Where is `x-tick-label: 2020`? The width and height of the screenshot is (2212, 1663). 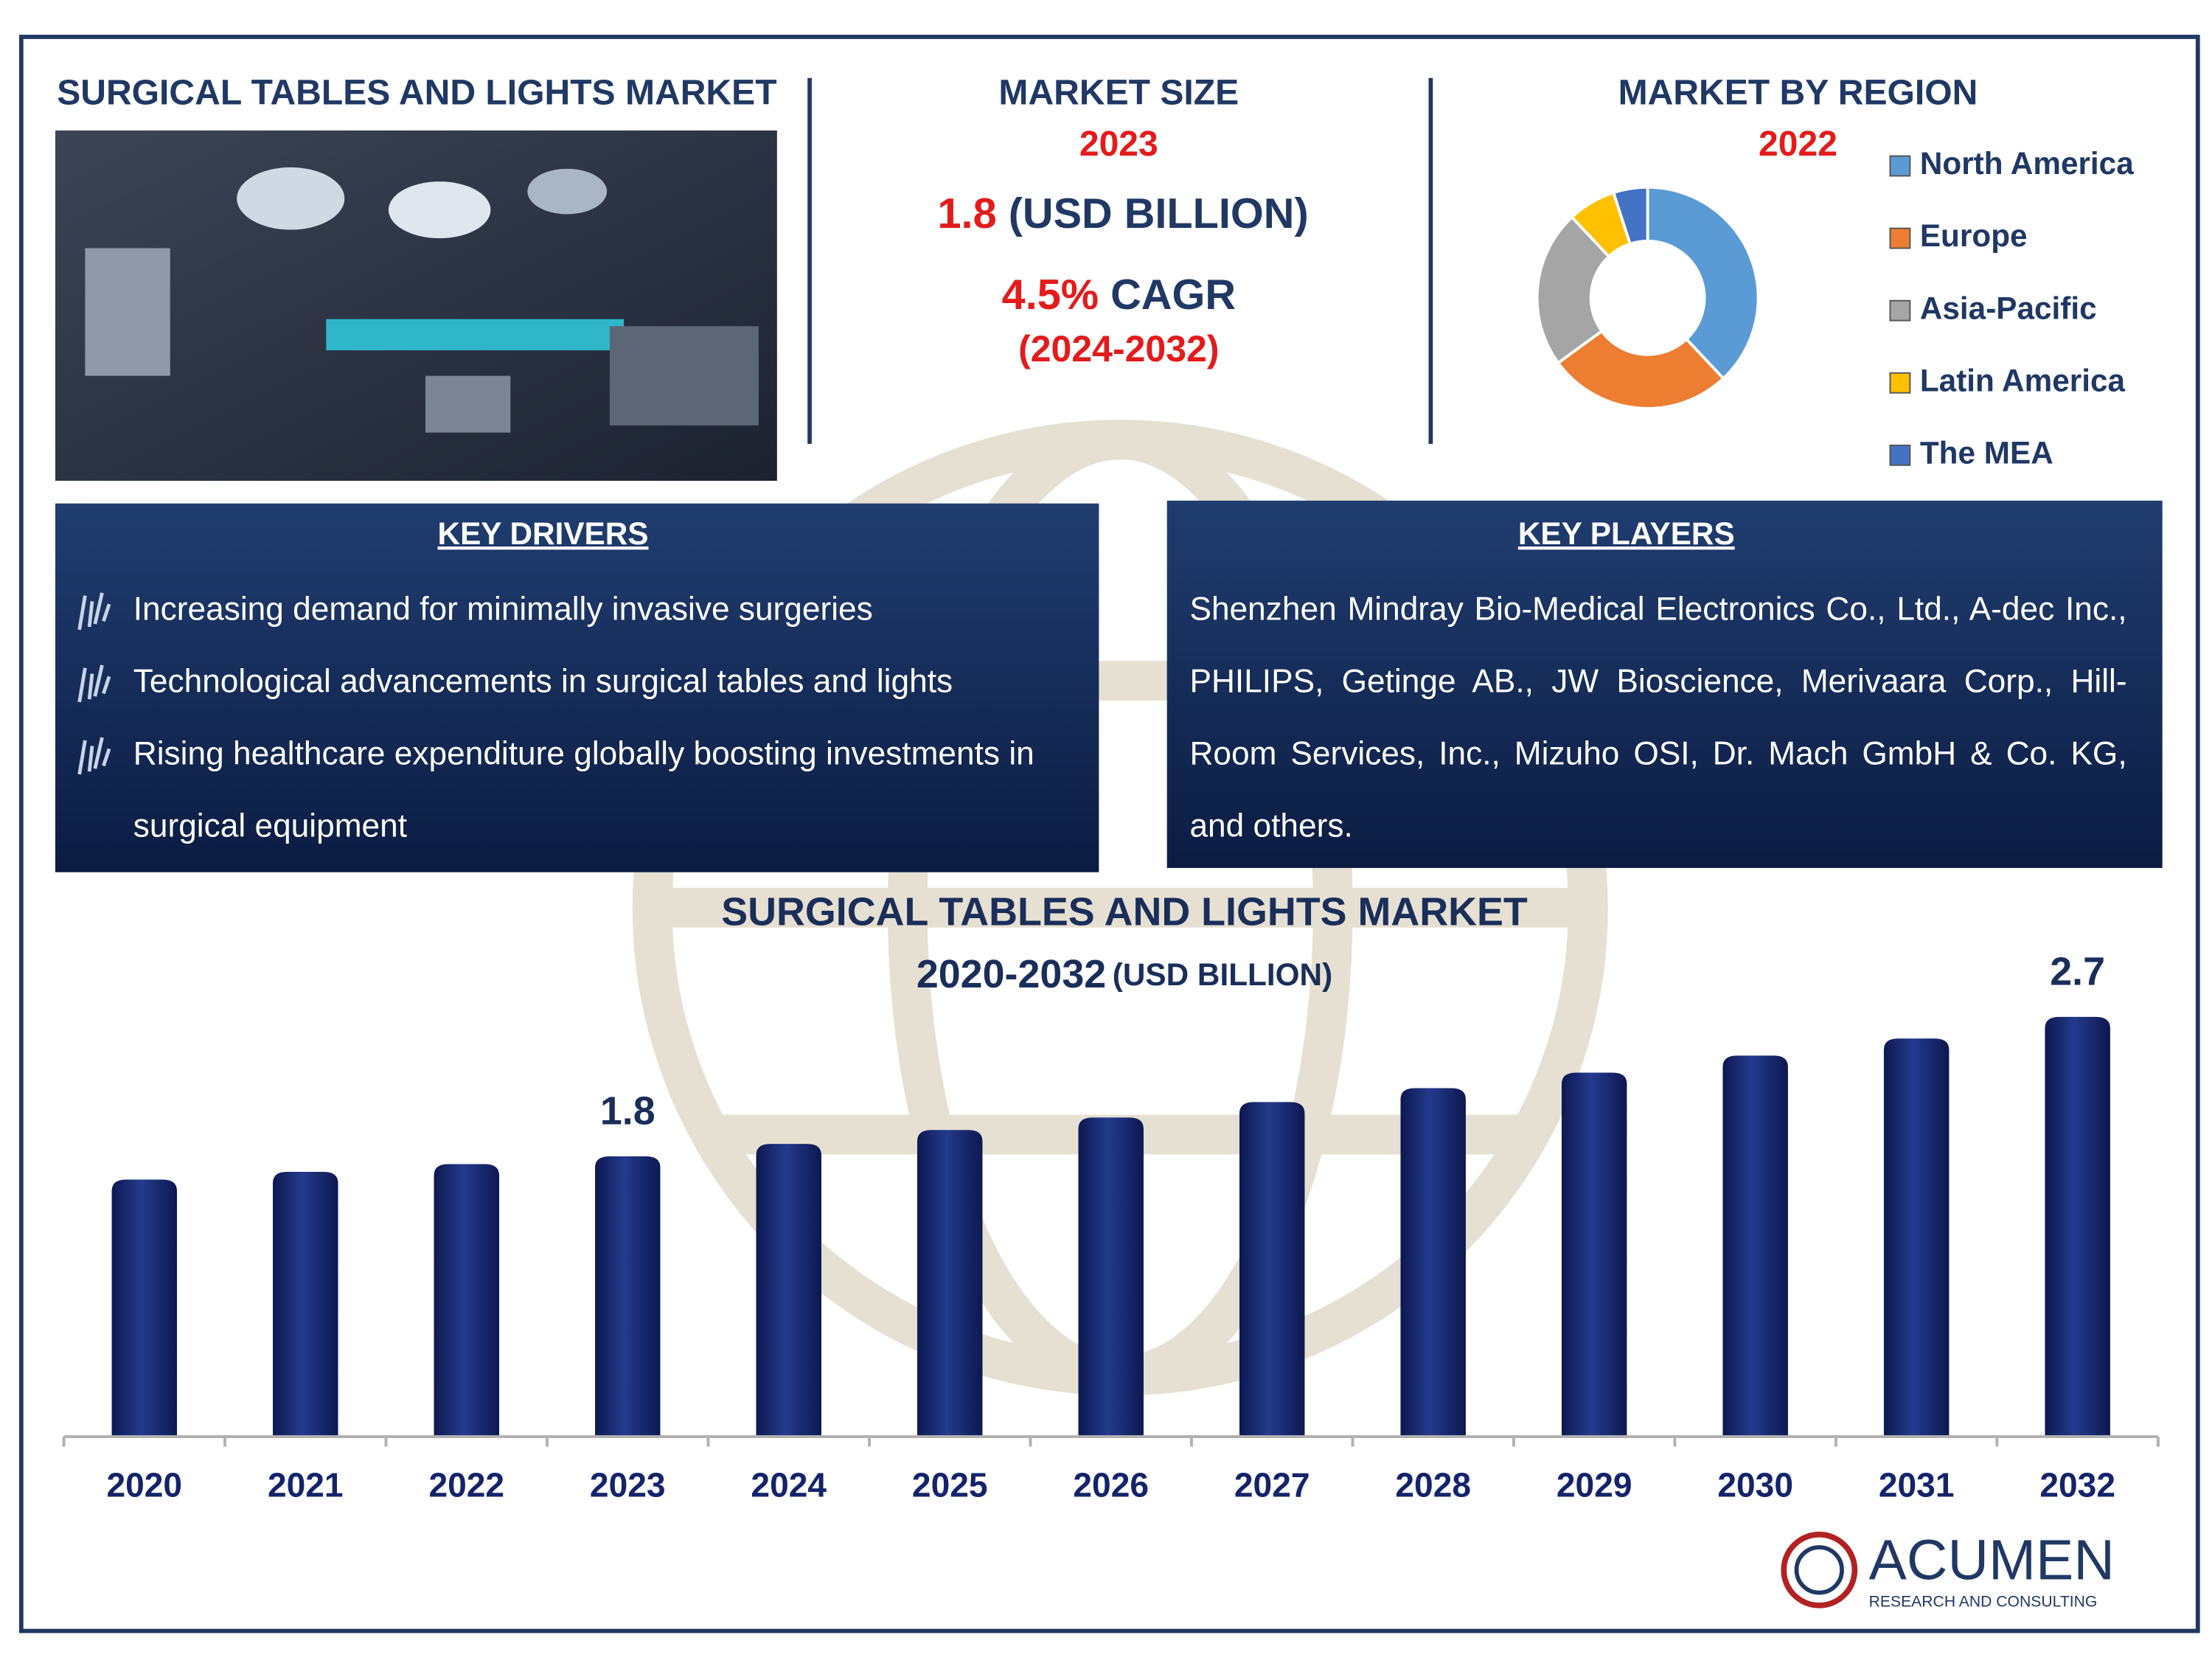 x-tick-label: 2020 is located at coordinates (144, 1484).